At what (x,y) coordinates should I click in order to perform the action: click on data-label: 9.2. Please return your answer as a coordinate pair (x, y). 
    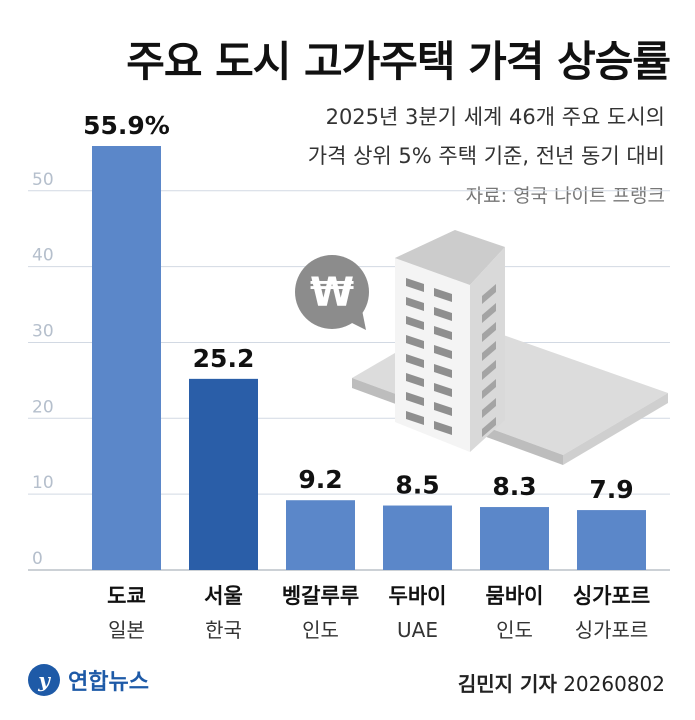
    Looking at the image, I should click on (320, 479).